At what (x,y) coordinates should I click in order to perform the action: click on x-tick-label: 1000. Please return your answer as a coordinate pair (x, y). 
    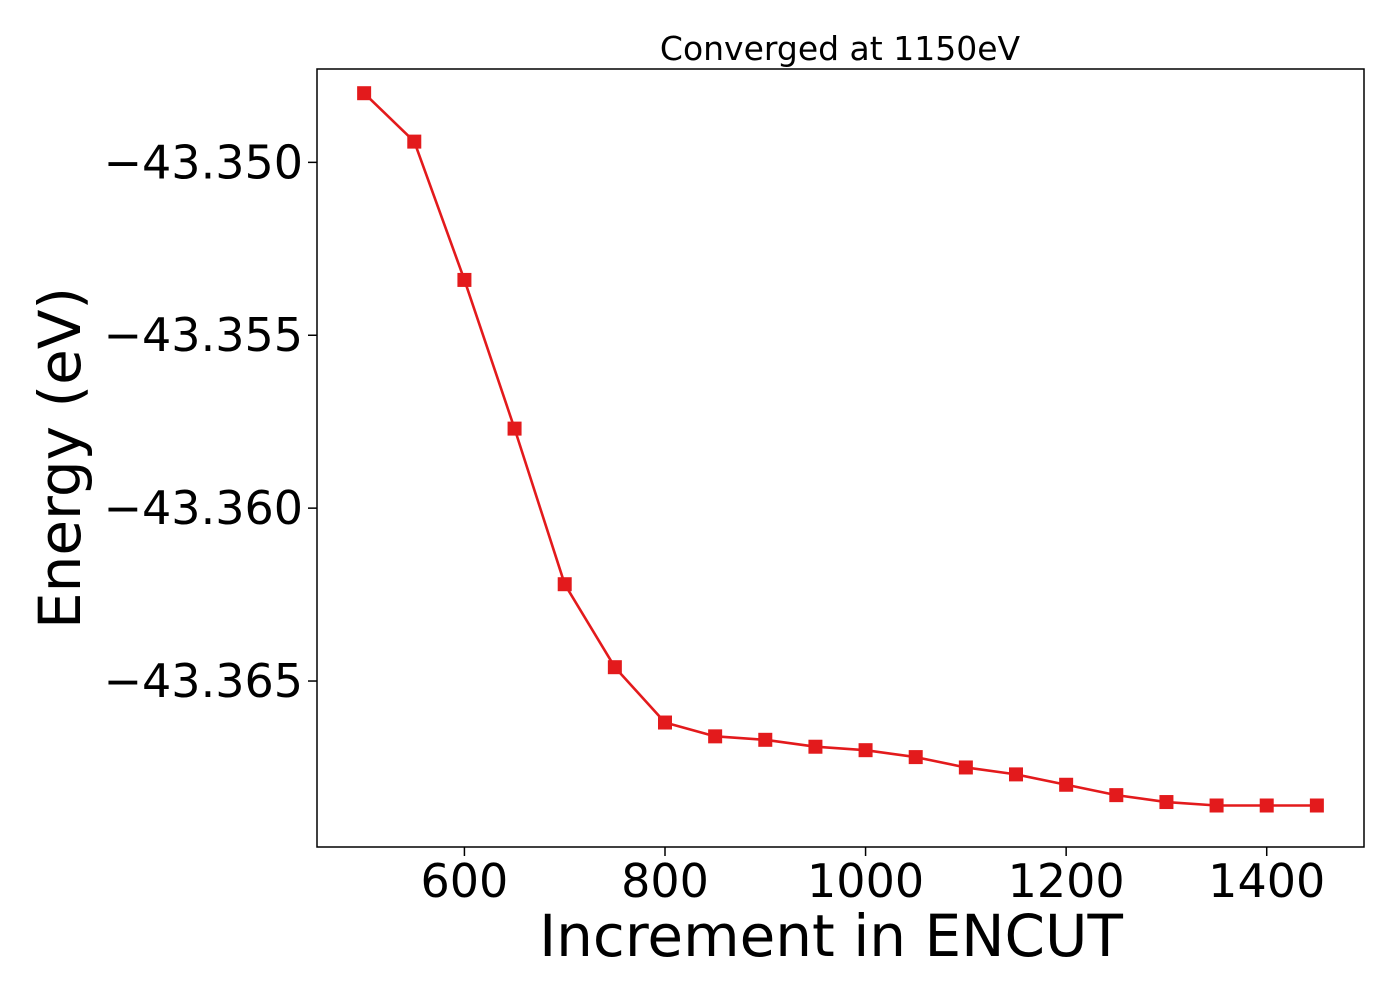
    Looking at the image, I should click on (865, 881).